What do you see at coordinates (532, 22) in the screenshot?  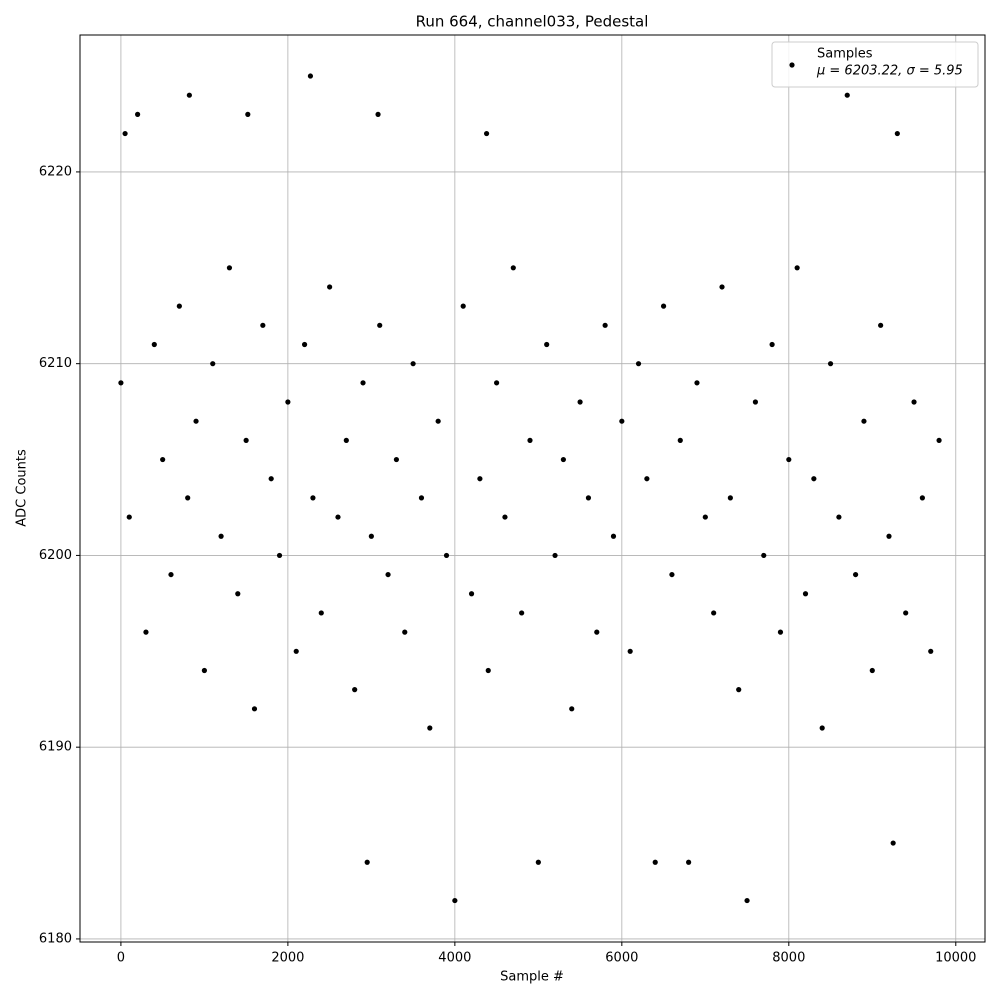 I see `chart-title: Run 664, channel033, Pedestal` at bounding box center [532, 22].